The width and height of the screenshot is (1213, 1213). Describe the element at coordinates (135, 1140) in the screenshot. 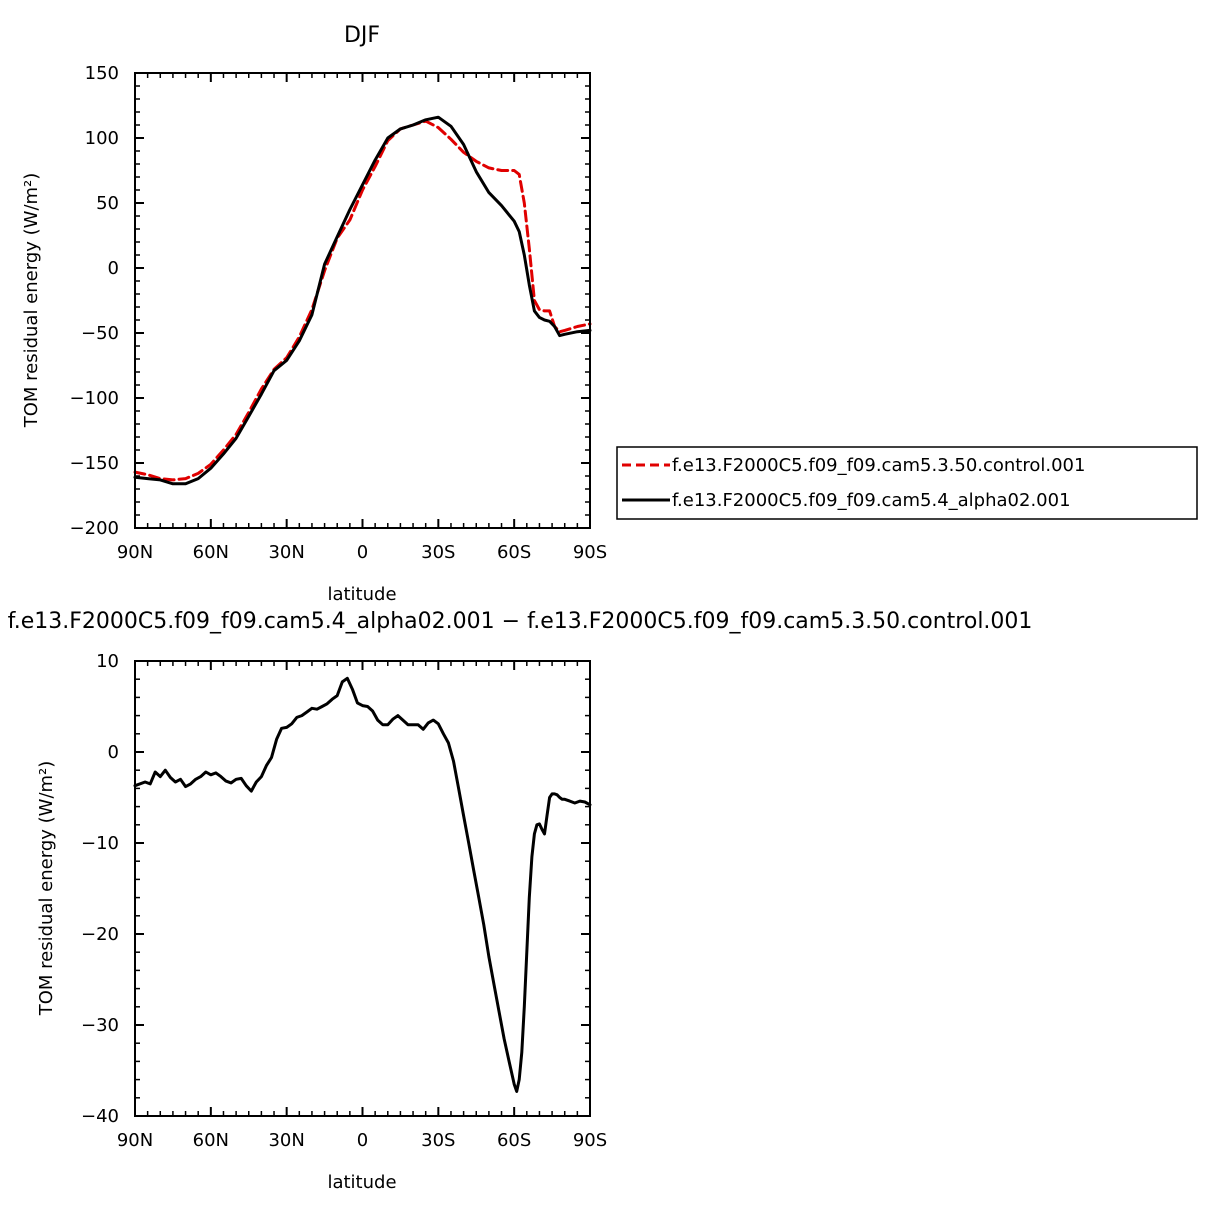

I see `bottom-x-tick-label: 90N` at that location.